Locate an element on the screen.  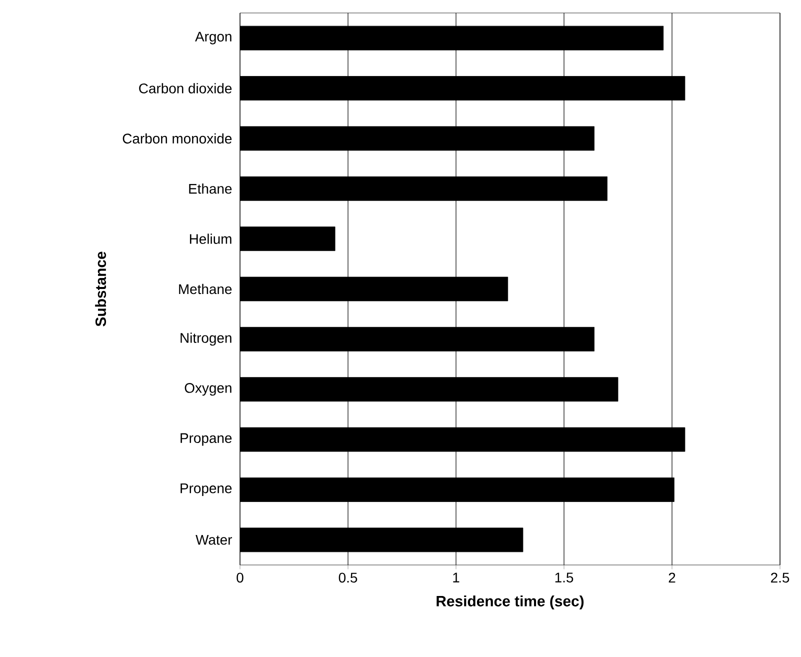
y-tick-label: Methane is located at coordinates (205, 289).